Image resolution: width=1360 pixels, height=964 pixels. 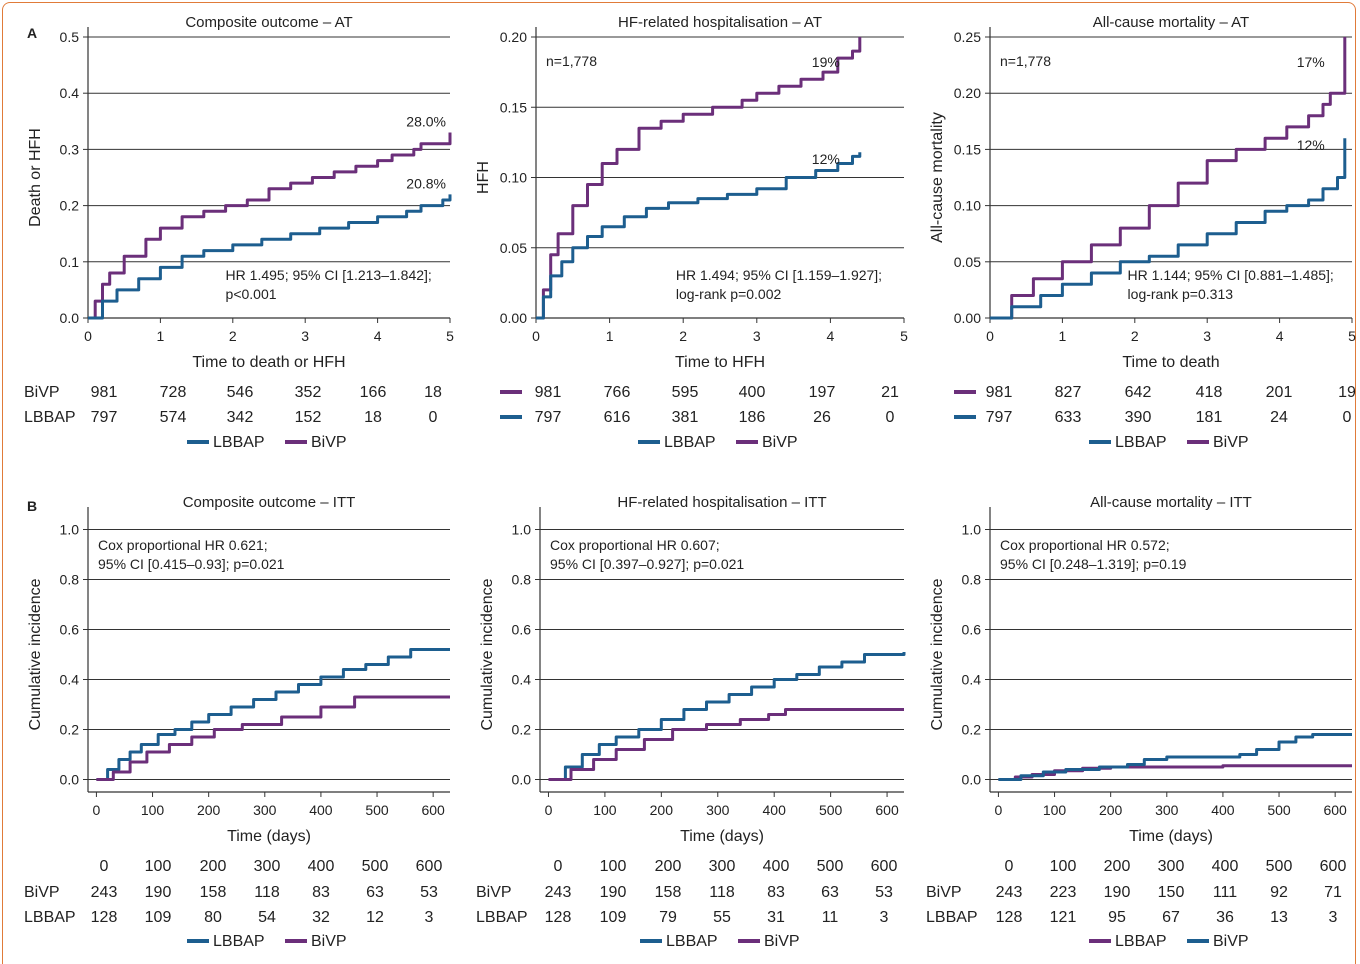 I want to click on risk-table-value: 981, so click(x=104, y=392).